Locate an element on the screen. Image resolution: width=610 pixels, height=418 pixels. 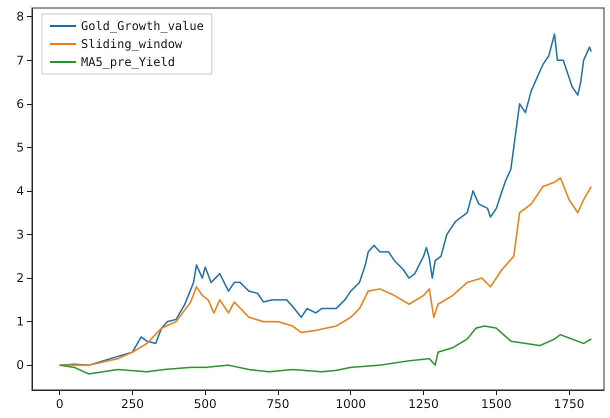
x-tick-label: 1250 is located at coordinates (423, 404).